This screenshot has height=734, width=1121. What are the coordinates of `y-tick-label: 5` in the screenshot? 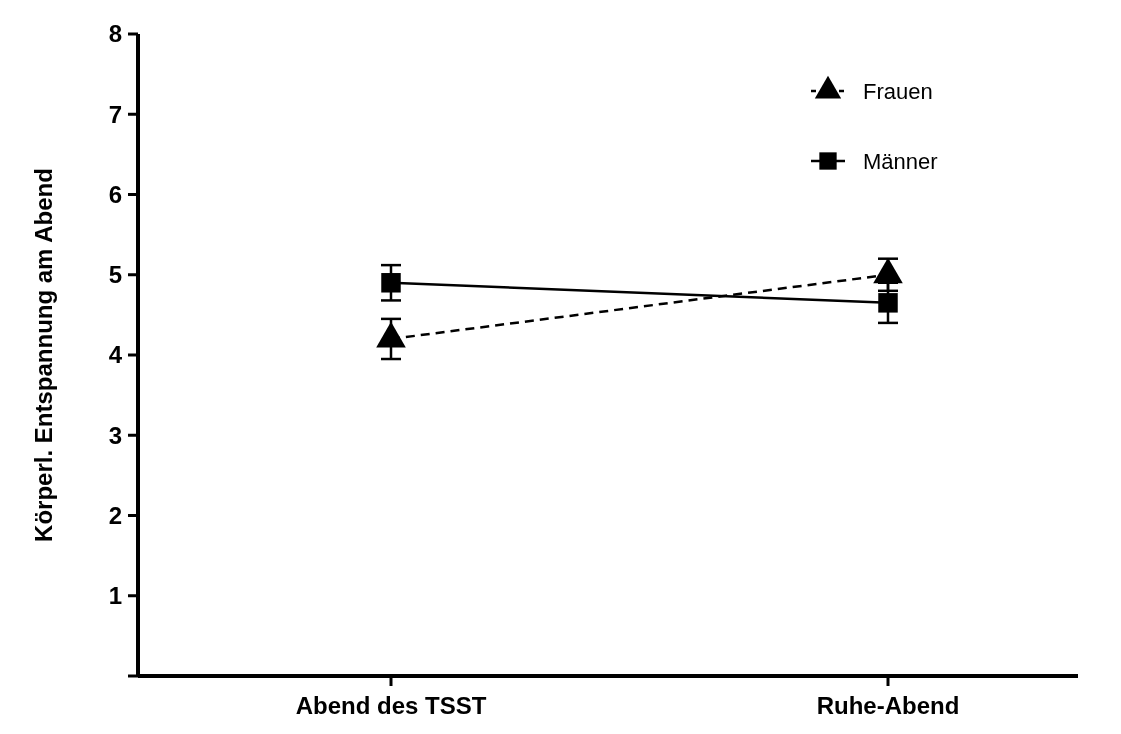 It's located at (115, 275).